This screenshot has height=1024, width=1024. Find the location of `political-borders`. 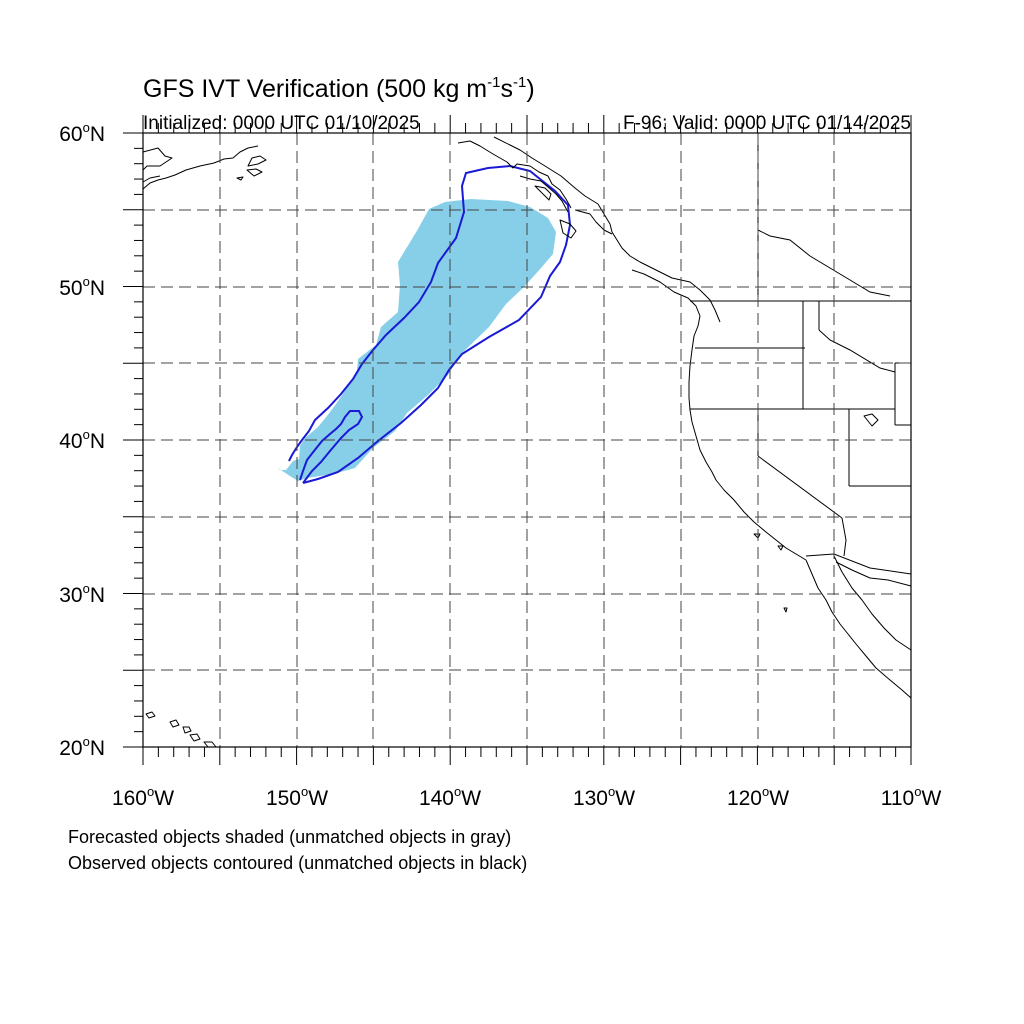

political-borders is located at coordinates (801, 354).